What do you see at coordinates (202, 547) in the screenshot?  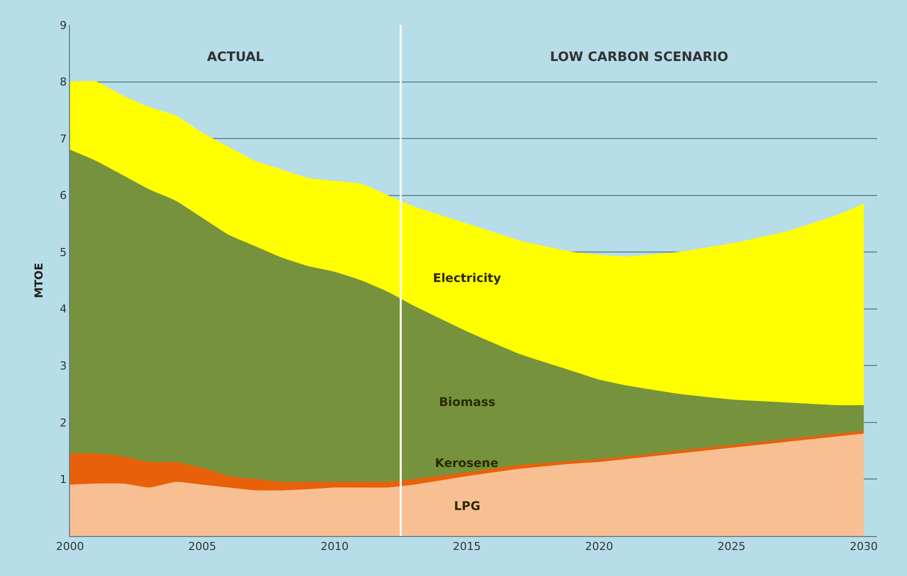 I see `x-tick-label: 2005` at bounding box center [202, 547].